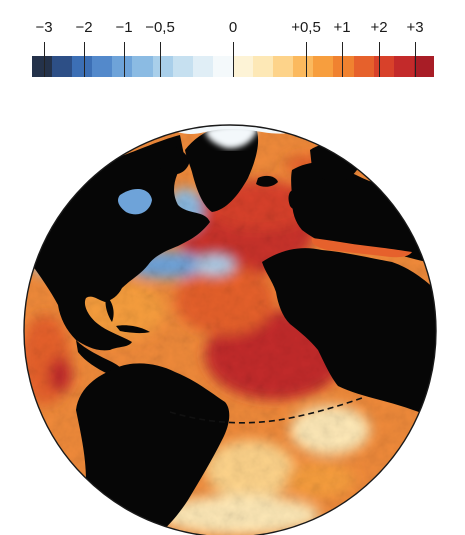 The height and width of the screenshot is (535, 465). What do you see at coordinates (124, 27) in the screenshot?
I see `legend-tick-label-minus-1: −1` at bounding box center [124, 27].